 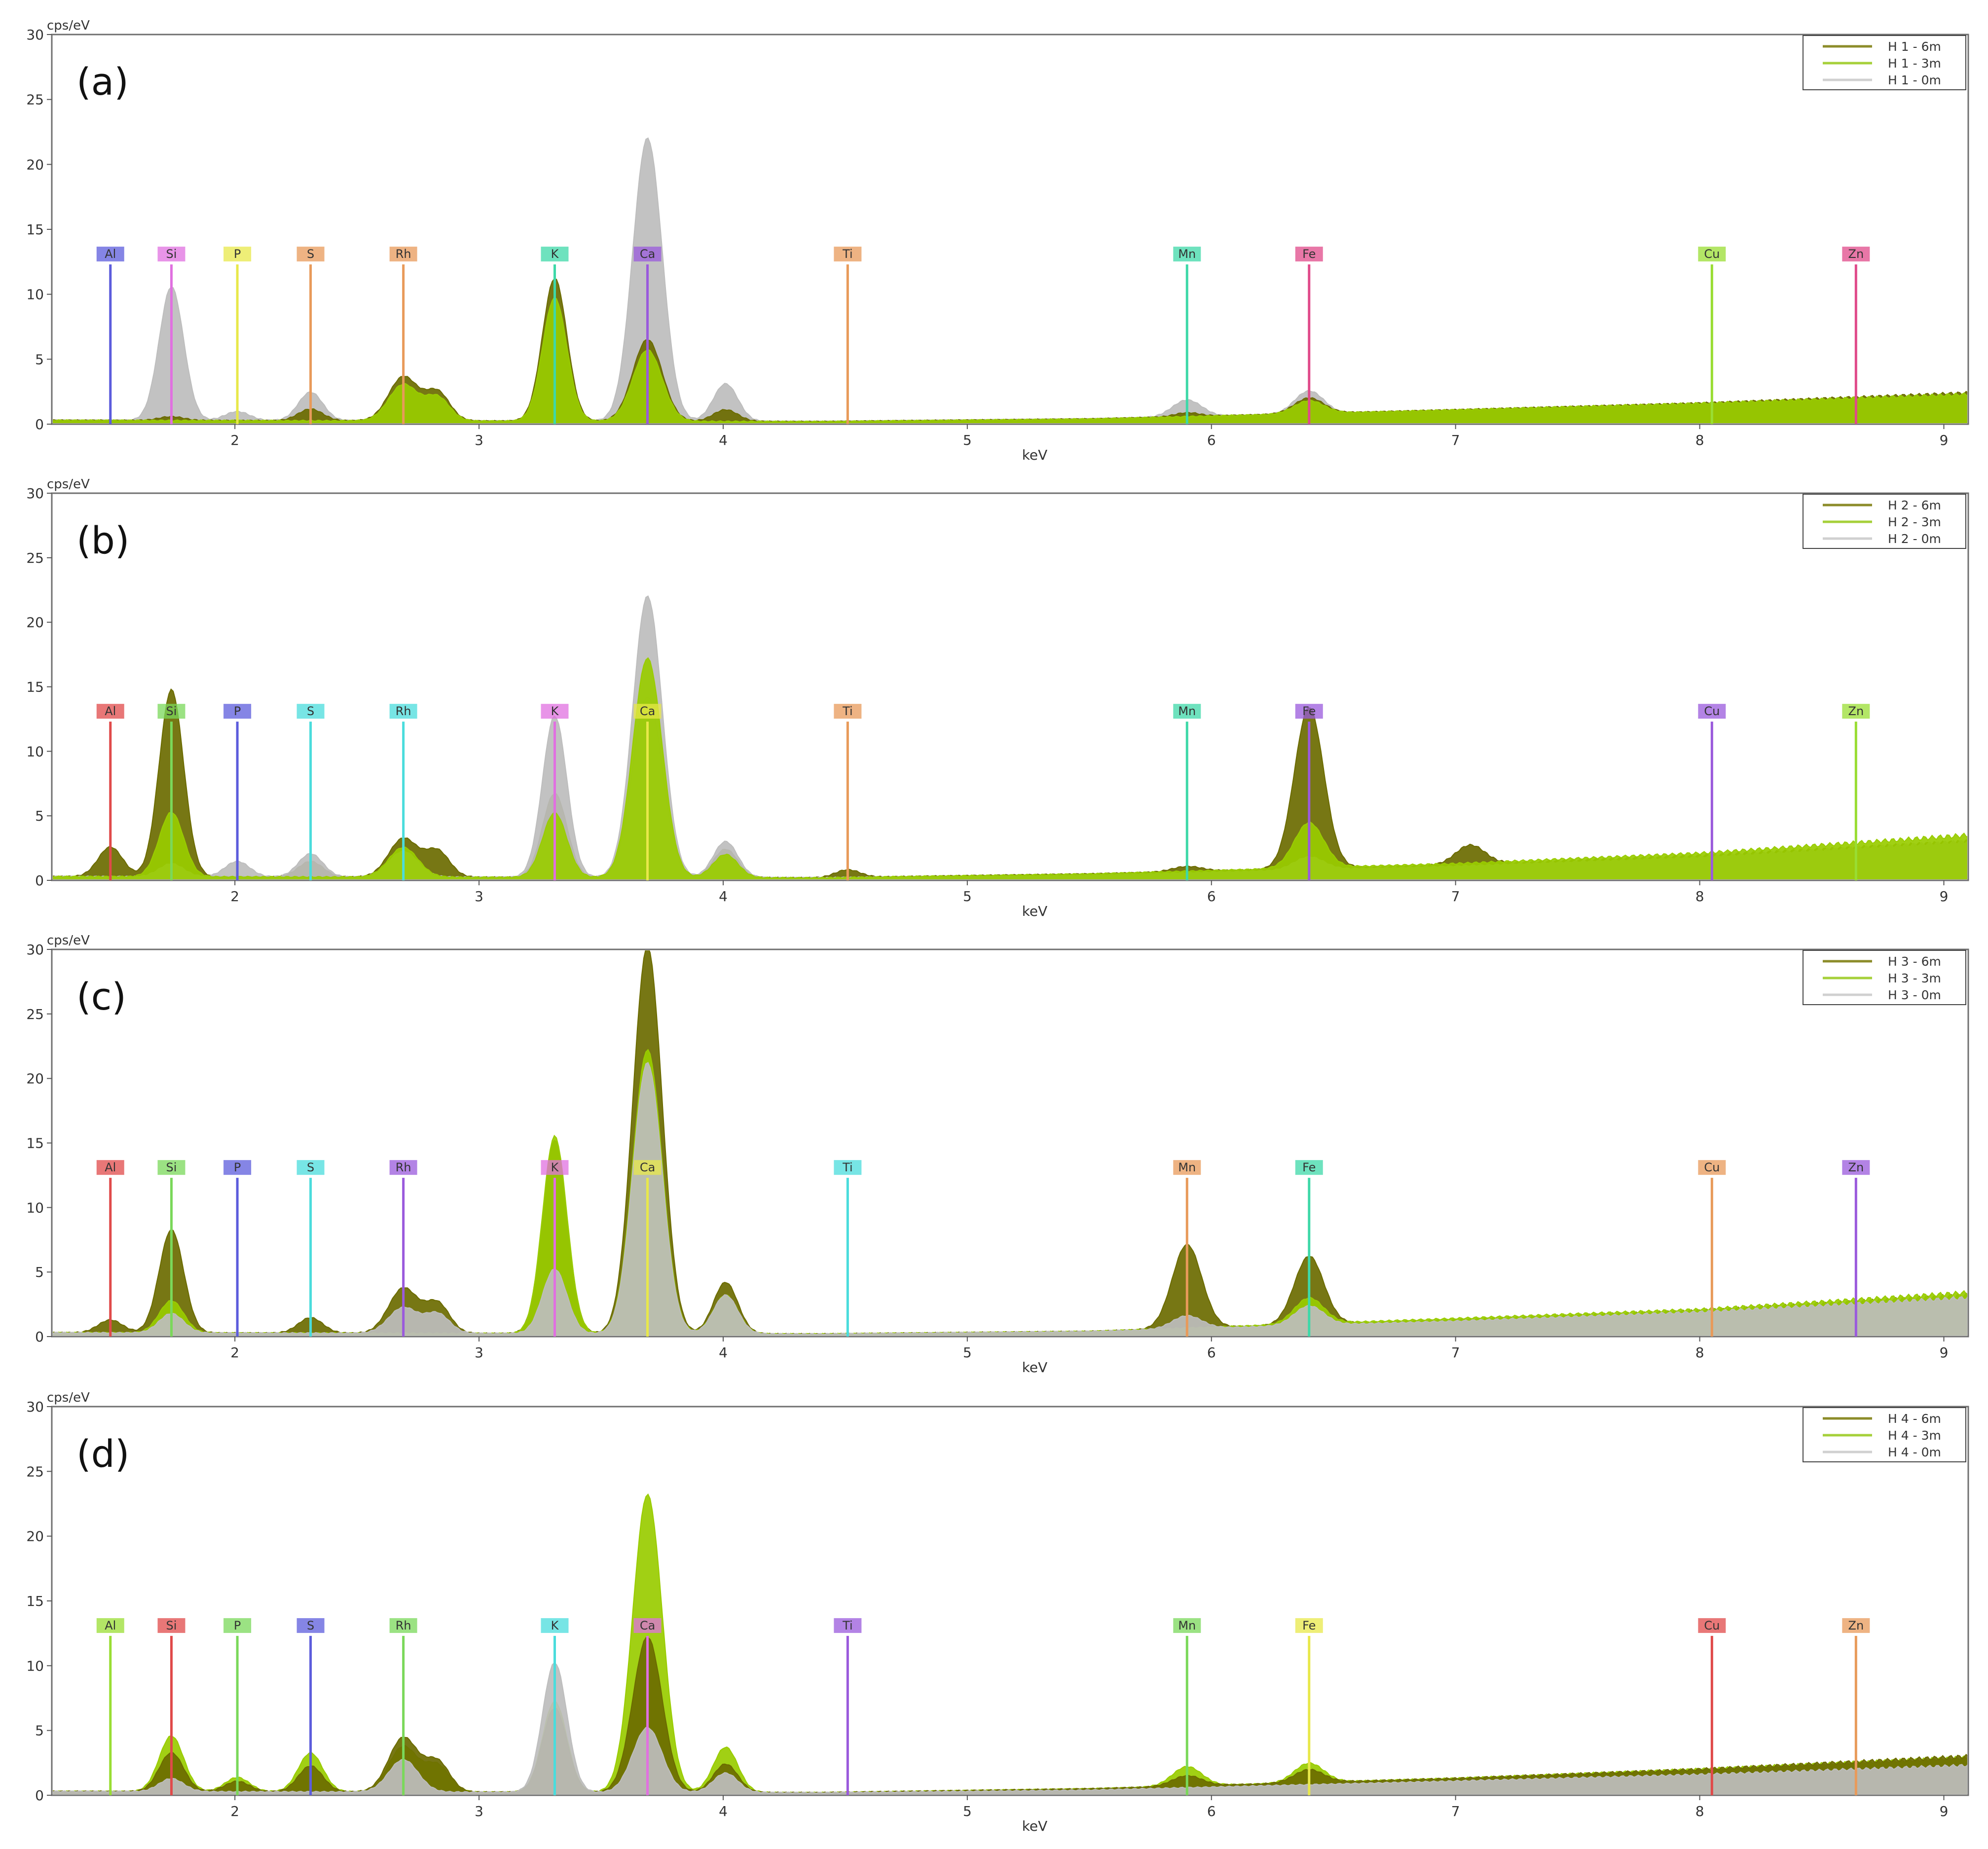 I want to click on series-line-h2-3m, so click(x=1010, y=768).